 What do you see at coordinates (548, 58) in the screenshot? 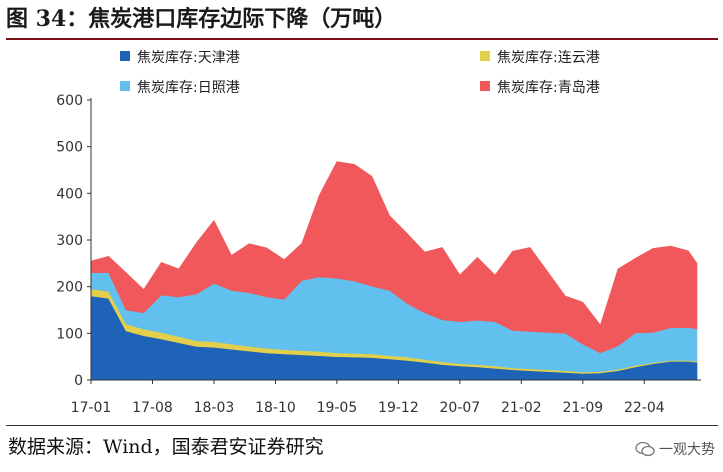
I see `legend-label: 焦炭库存:连云港` at bounding box center [548, 58].